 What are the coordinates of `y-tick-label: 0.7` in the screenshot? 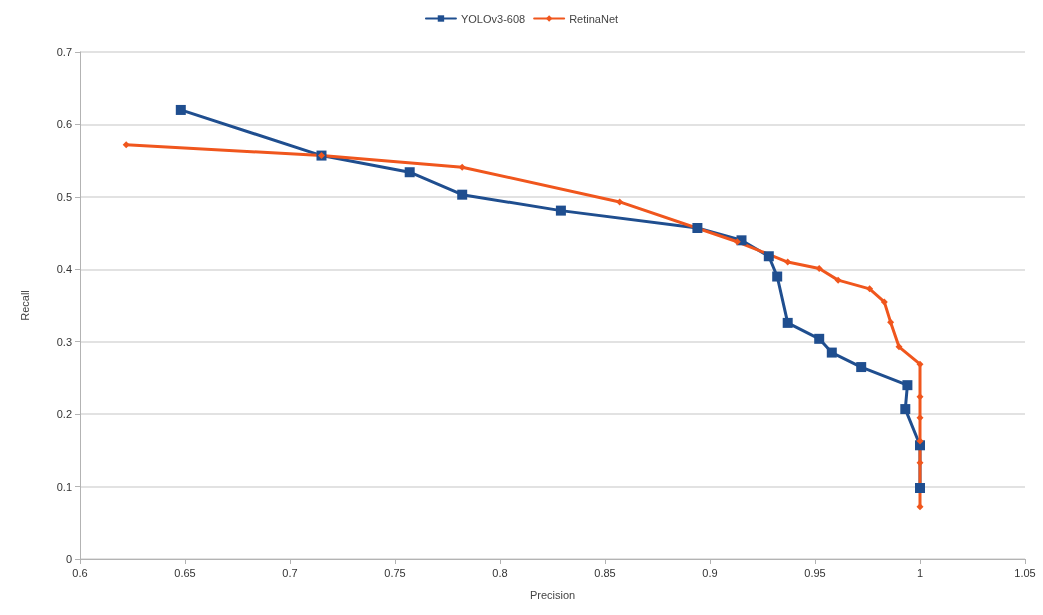 It's located at (64, 52).